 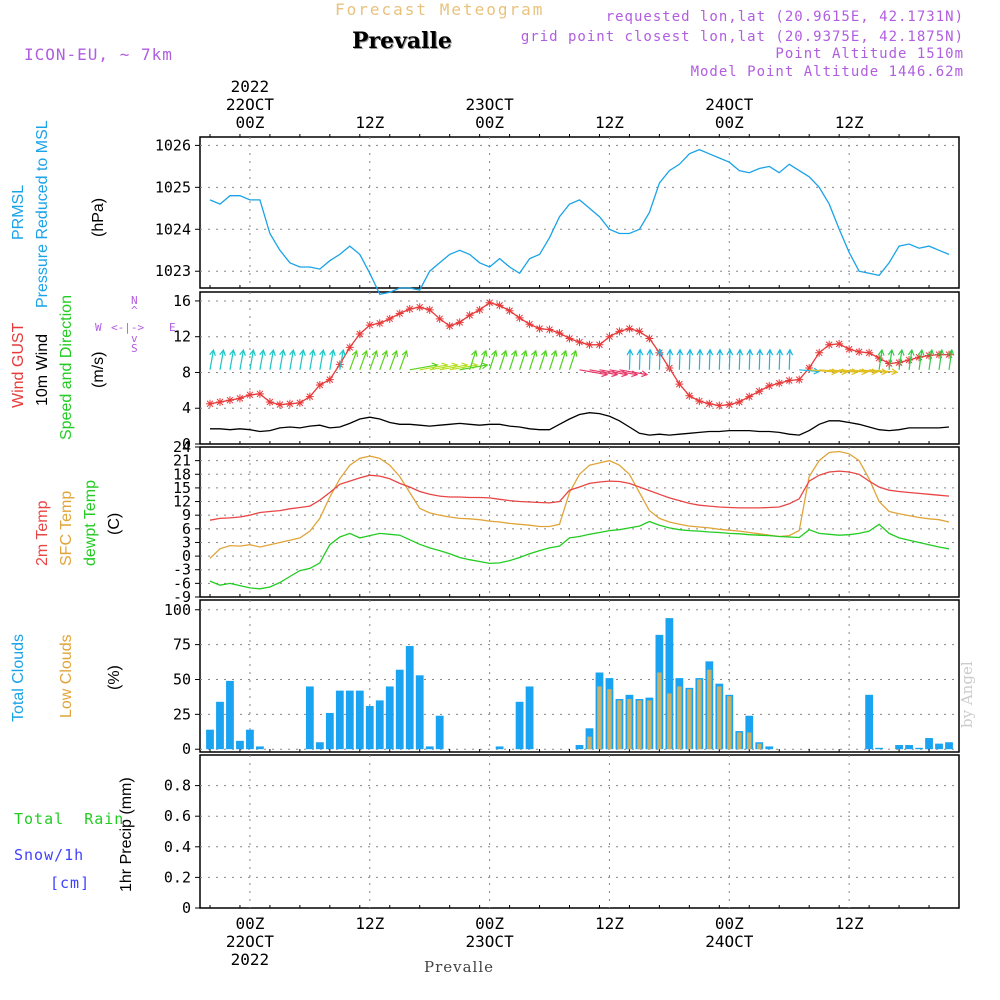 What do you see at coordinates (869, 54) in the screenshot?
I see `point-altitude: Point Altitude 1510m` at bounding box center [869, 54].